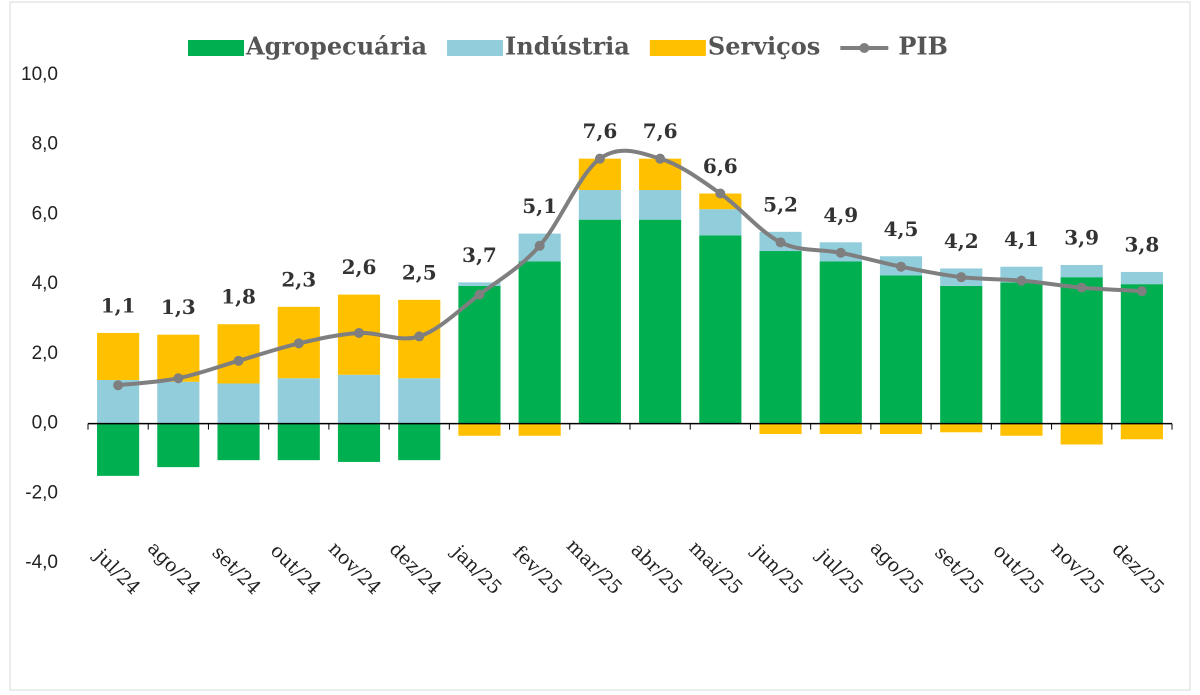  Describe the element at coordinates (117, 571) in the screenshot. I see `x-tick-label: jul/24` at that location.